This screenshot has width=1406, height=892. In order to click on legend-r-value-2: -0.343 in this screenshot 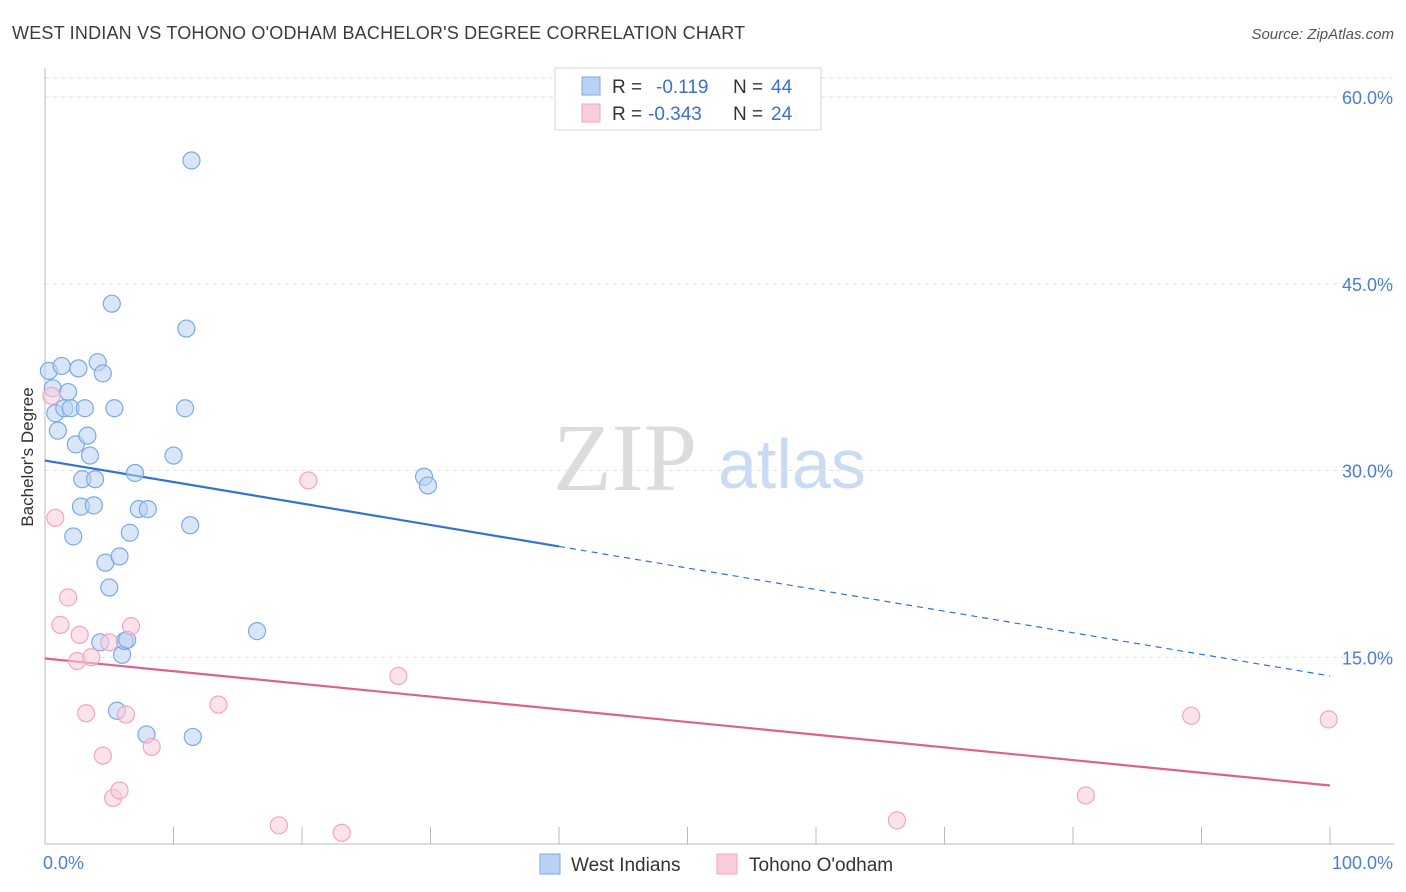, I will do `click(675, 114)`.